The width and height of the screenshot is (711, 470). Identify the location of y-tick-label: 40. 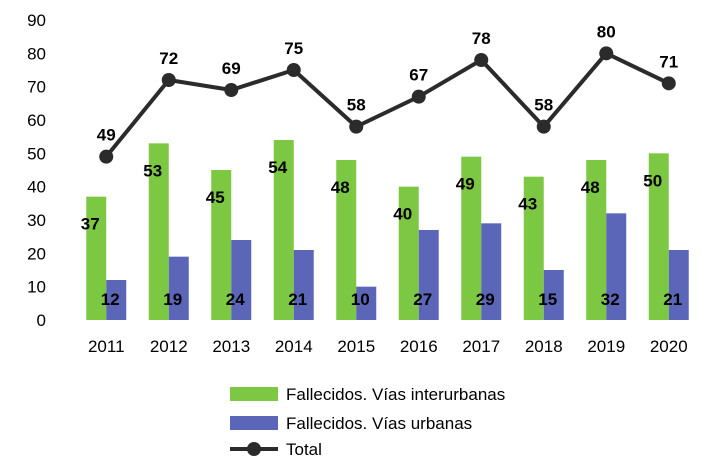
(36, 187).